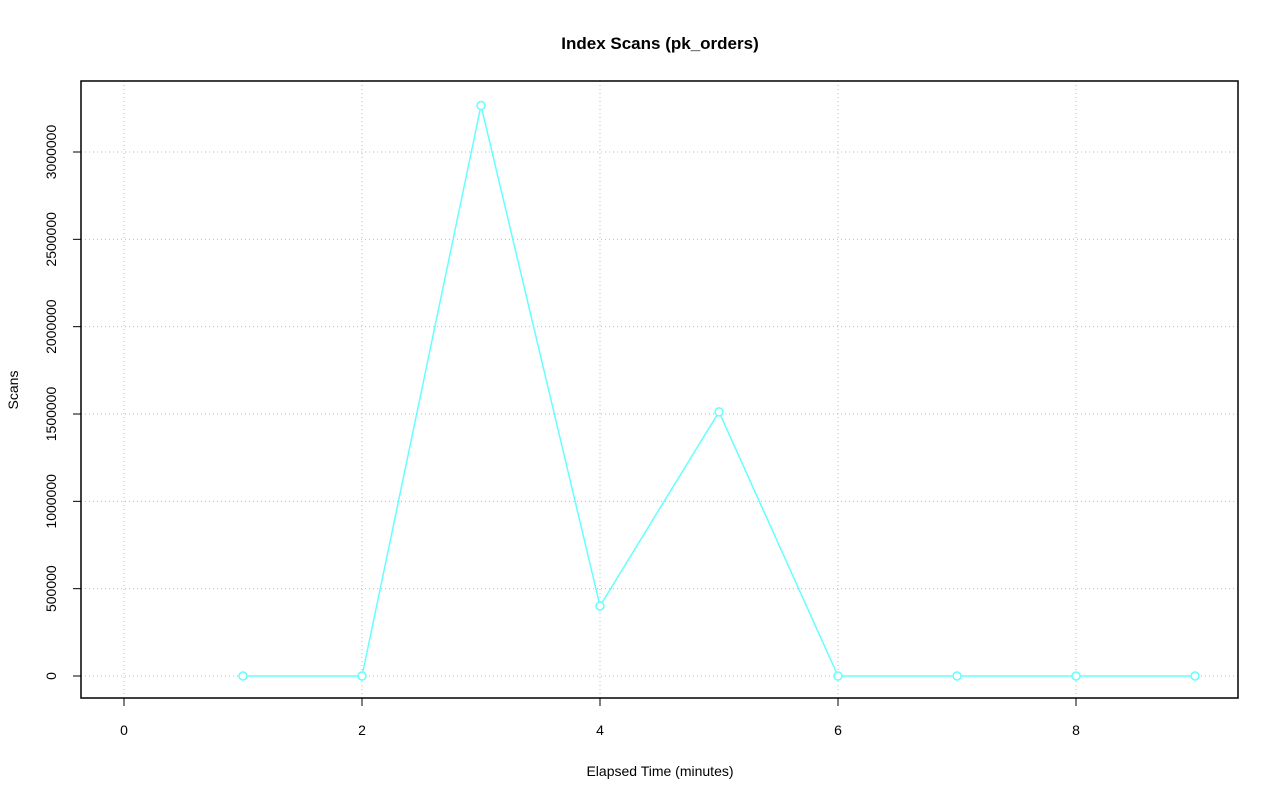  Describe the element at coordinates (659, 43) in the screenshot. I see `chart-title: Index Scans (pk_orders)` at that location.